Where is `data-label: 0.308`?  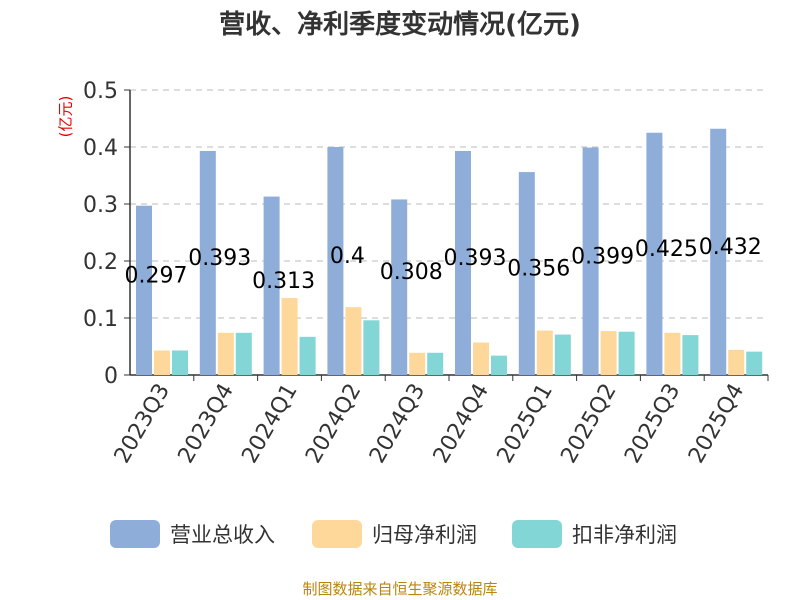 data-label: 0.308 is located at coordinates (411, 272).